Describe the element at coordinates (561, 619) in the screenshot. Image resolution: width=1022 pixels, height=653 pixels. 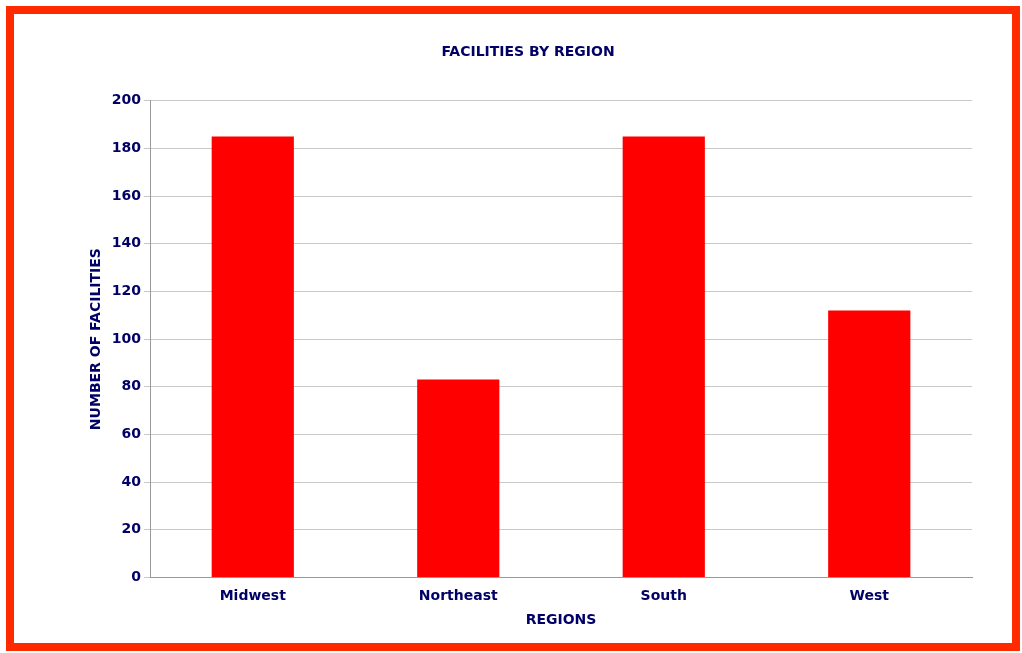
I see `x-axis-title: REGIONS` at that location.